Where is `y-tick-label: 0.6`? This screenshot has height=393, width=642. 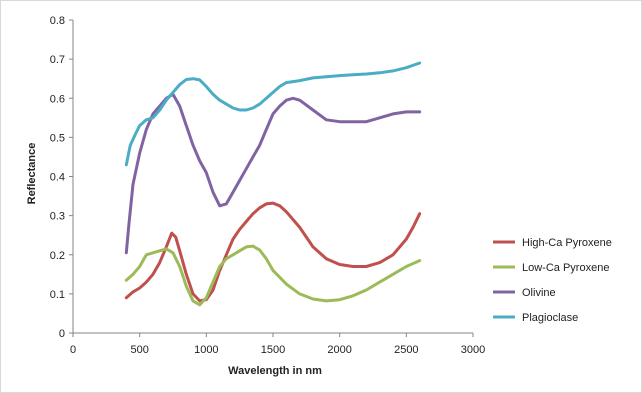 y-tick-label: 0.6 is located at coordinates (57, 99).